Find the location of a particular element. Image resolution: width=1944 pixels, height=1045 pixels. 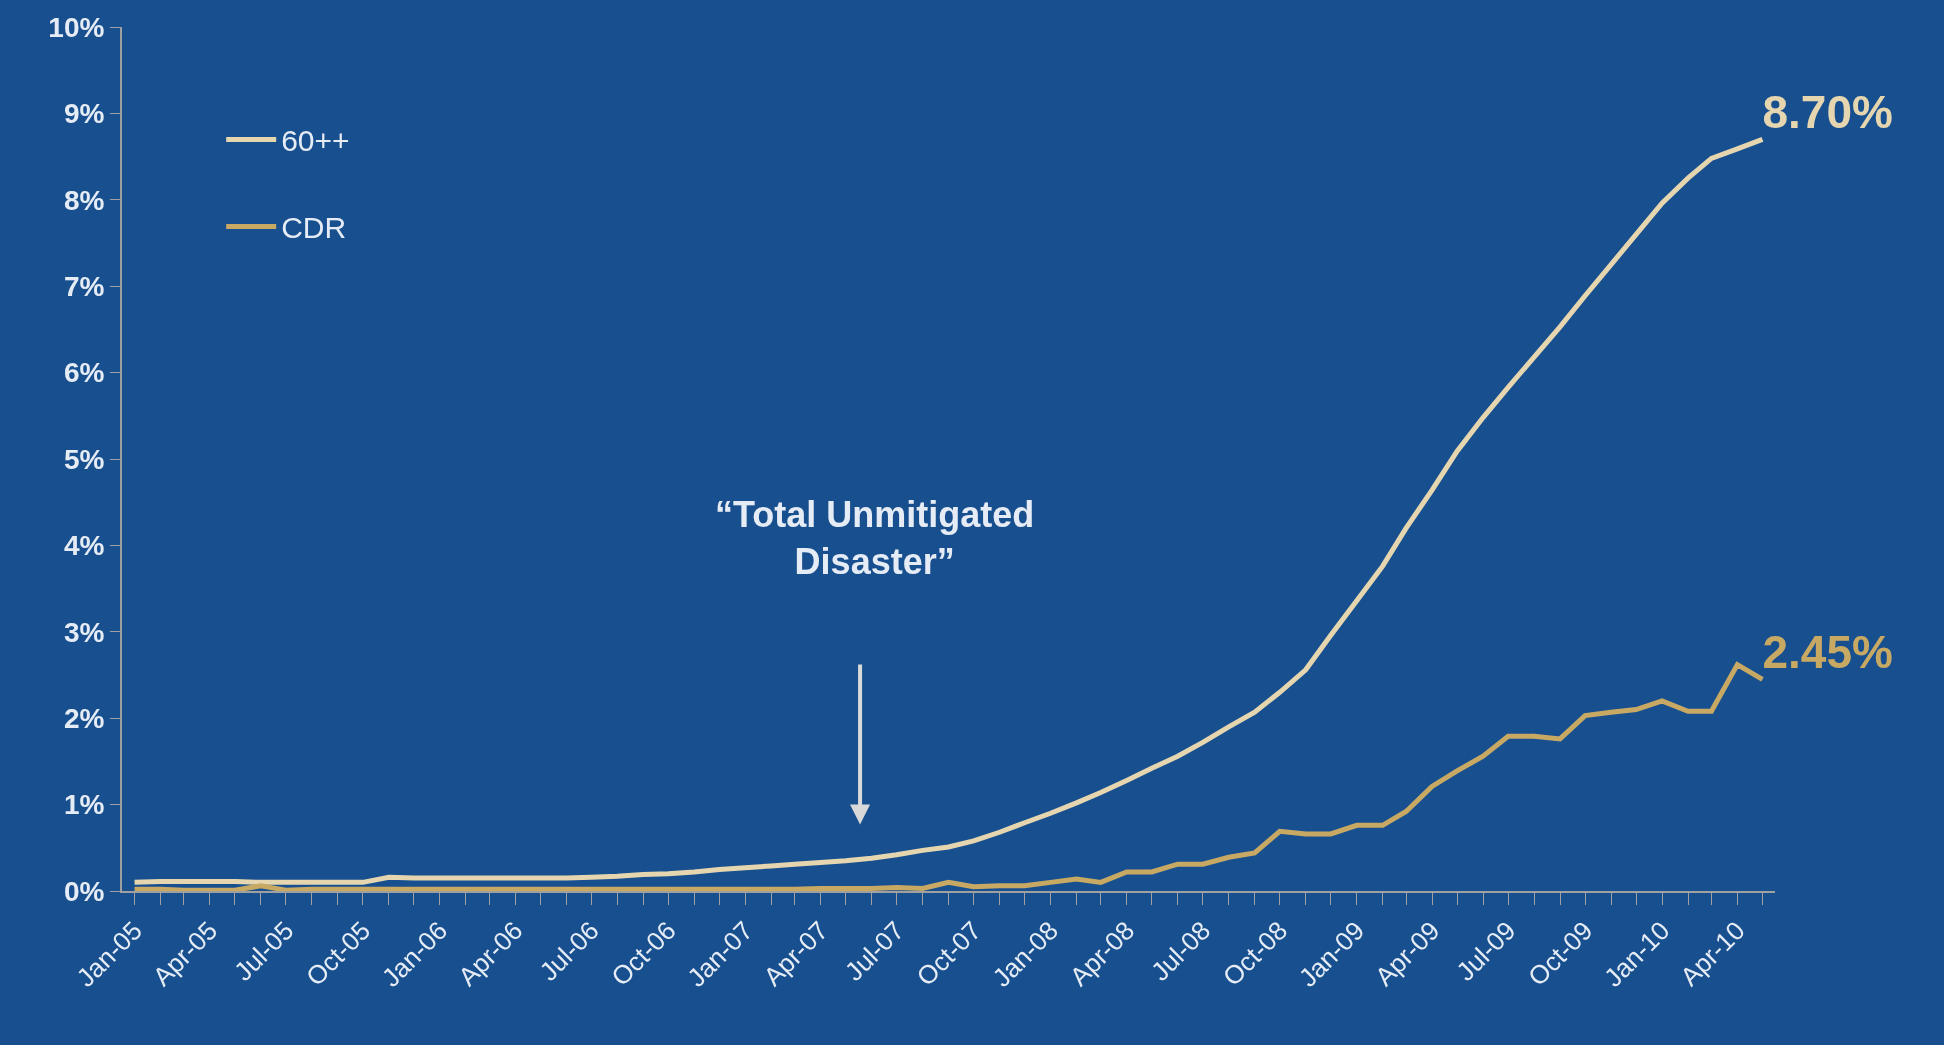

y-tick-label: 0% is located at coordinates (84, 891).